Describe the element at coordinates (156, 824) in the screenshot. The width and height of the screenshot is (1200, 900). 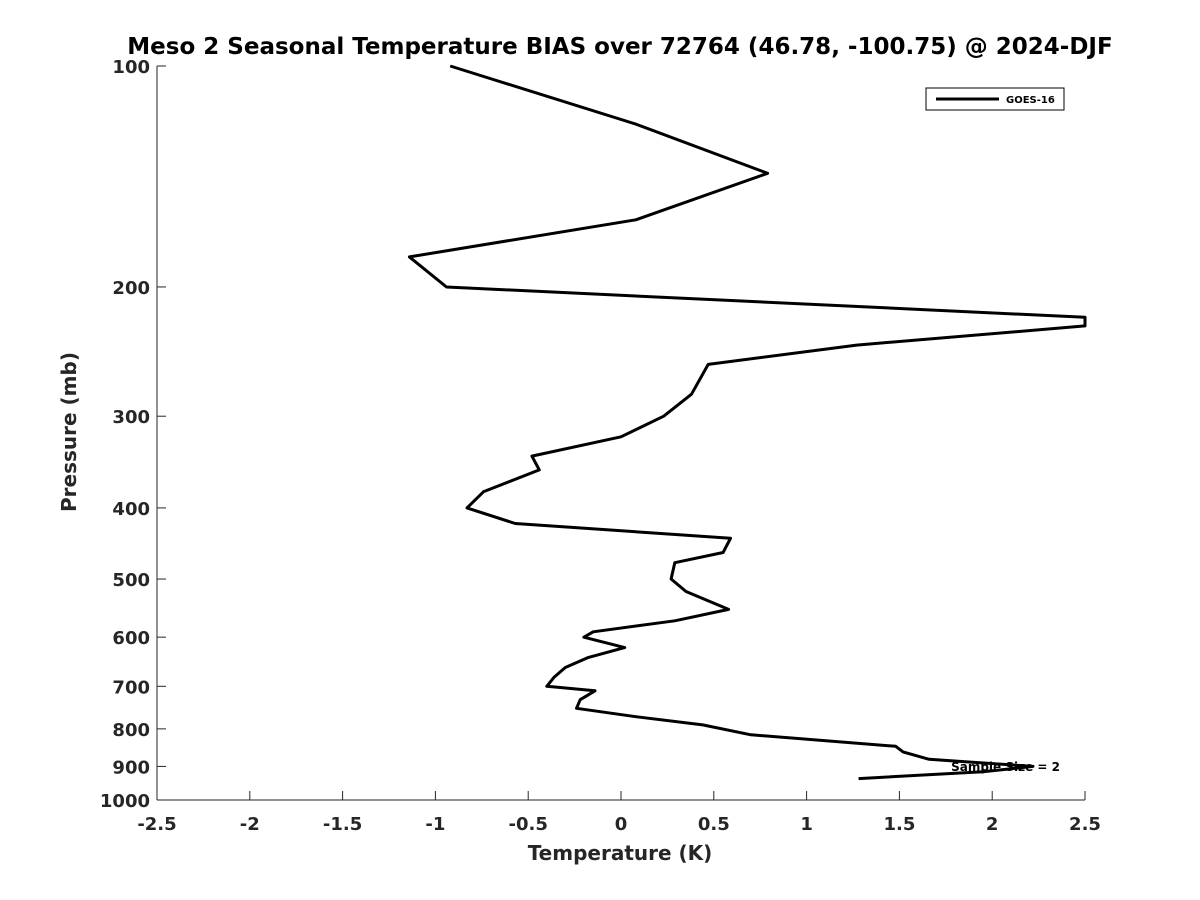
I see `x-tick-label: -2.5` at that location.